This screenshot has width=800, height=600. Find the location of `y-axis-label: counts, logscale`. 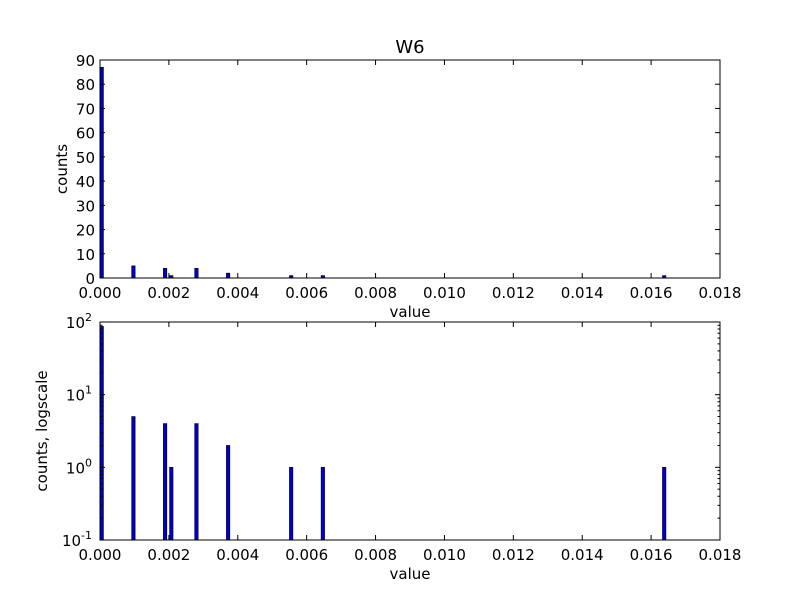

y-axis-label: counts, logscale is located at coordinates (42, 430).